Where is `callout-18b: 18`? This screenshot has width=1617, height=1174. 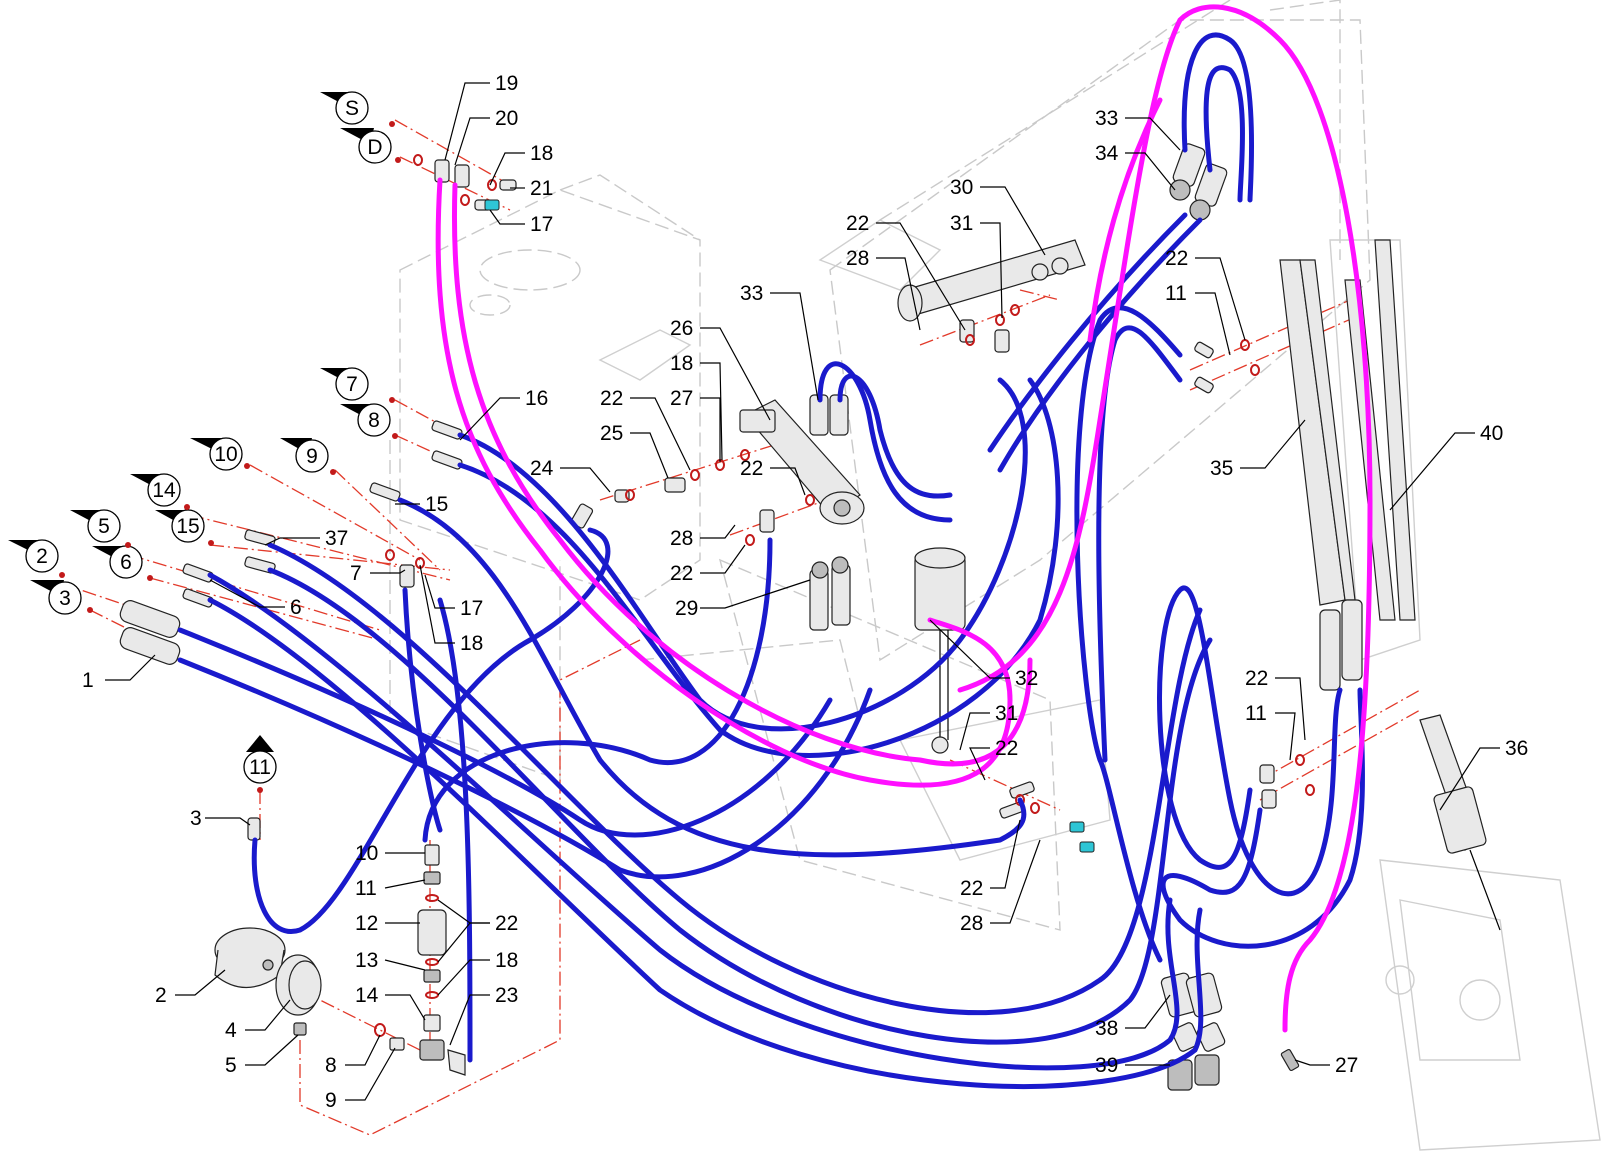
callout-18b: 18 is located at coordinates (471, 643).